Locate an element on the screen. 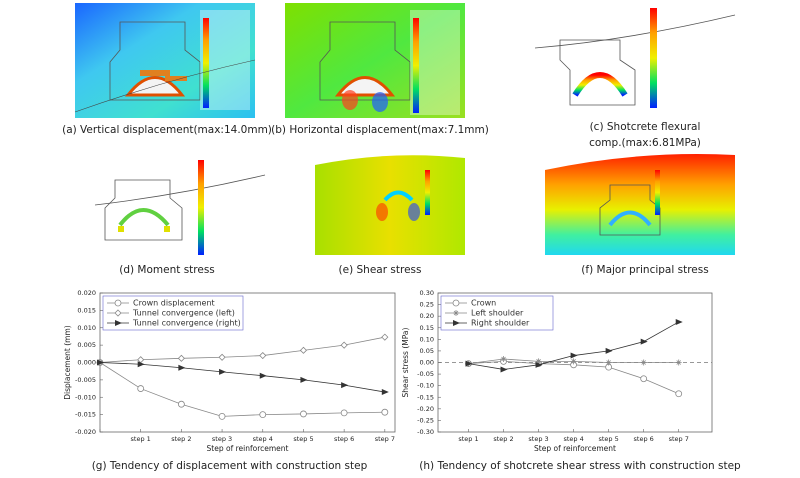 Image resolution: width=800 pixels, height=478 pixels. y-tick-label: 0.30 is located at coordinates (427, 293).